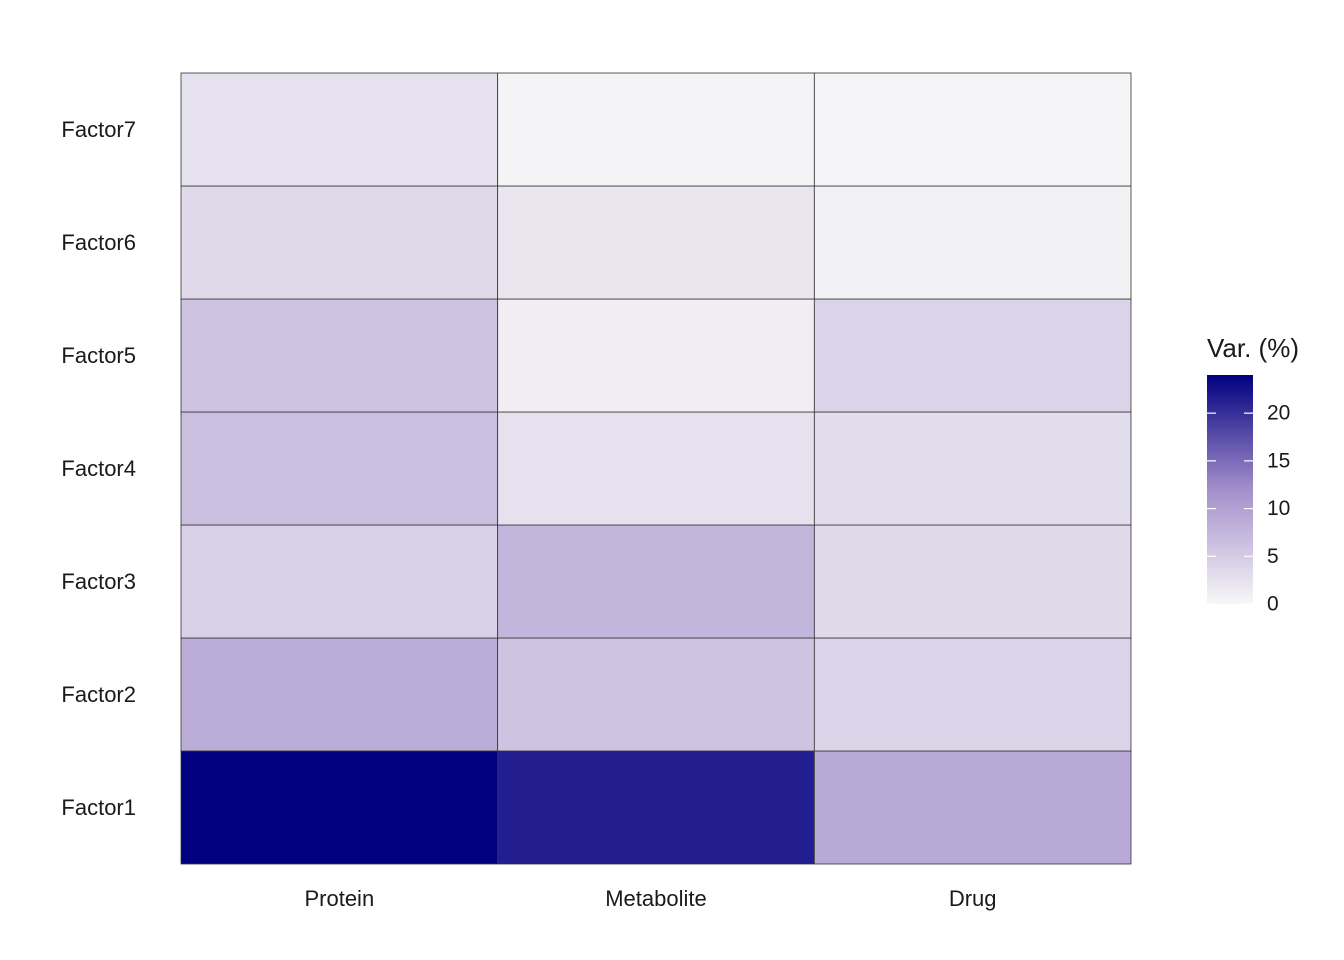 Image resolution: width=1344 pixels, height=960 pixels. Describe the element at coordinates (656, 694) in the screenshot. I see `heatmap-cell-factor2-metabolite` at that location.